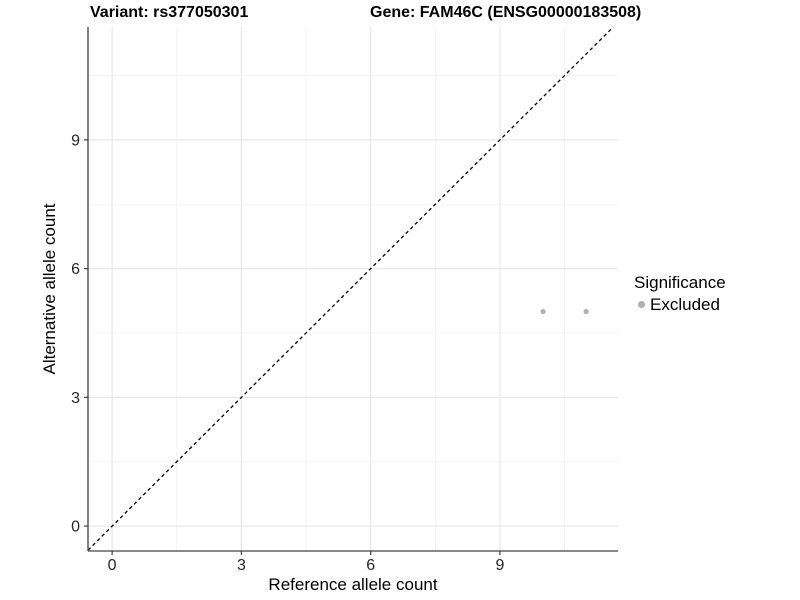  What do you see at coordinates (506, 12) in the screenshot?
I see `gene-title: Gene: FAM46C (ENSG00000183508)` at bounding box center [506, 12].